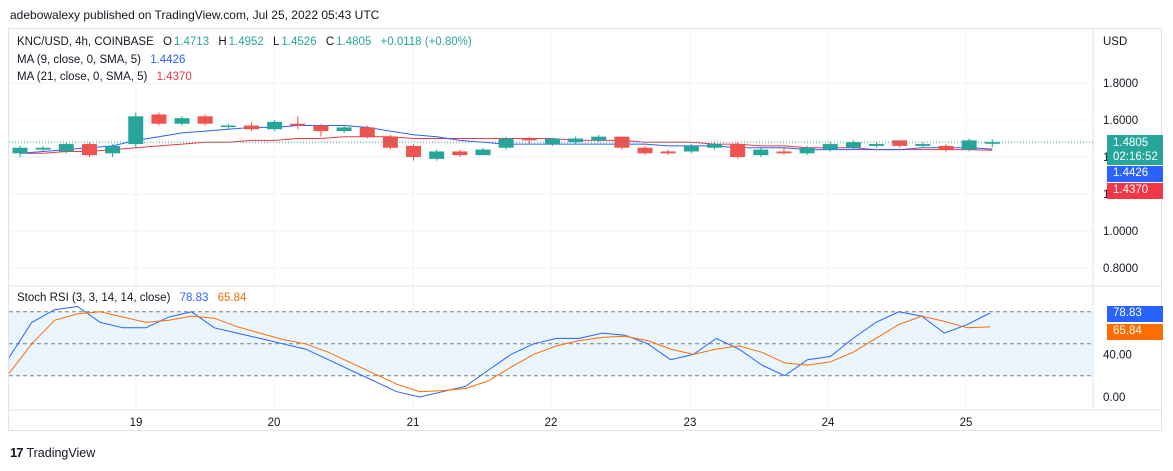 The image size is (1173, 471). Describe the element at coordinates (828, 423) in the screenshot. I see `date-tick-label: 24` at that location.